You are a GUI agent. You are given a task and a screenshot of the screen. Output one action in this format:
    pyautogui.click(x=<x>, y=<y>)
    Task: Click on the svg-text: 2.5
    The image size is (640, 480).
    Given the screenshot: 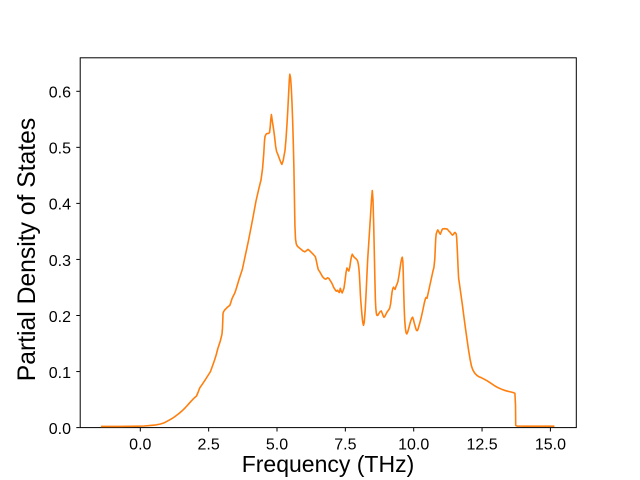 What is the action you would take?
    pyautogui.click(x=209, y=445)
    